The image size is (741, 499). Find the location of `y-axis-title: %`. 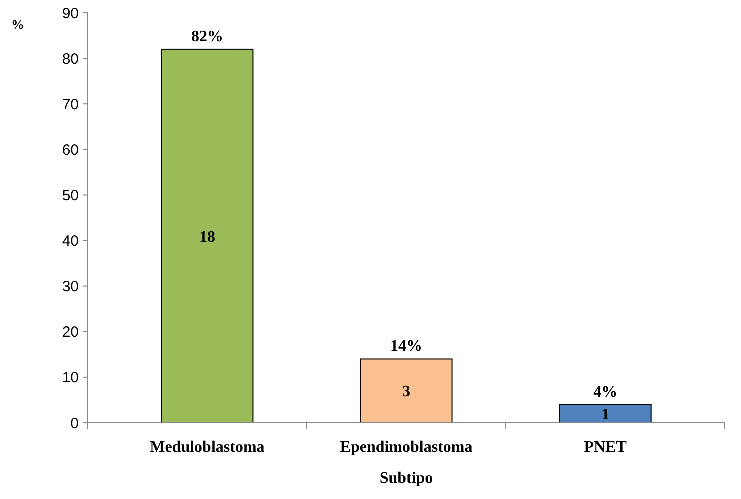

y-axis-title: % is located at coordinates (18, 24).